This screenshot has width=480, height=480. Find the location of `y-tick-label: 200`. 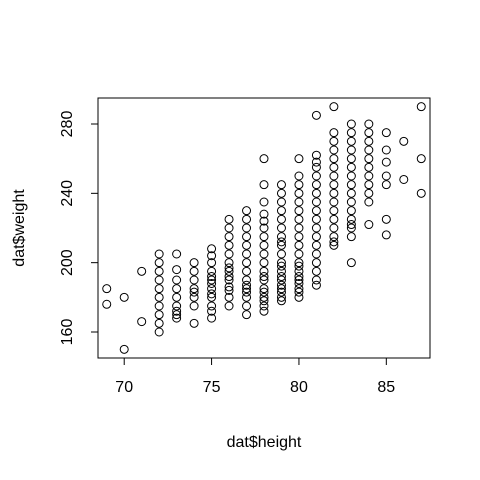

y-tick-label: 200 is located at coordinates (67, 262).